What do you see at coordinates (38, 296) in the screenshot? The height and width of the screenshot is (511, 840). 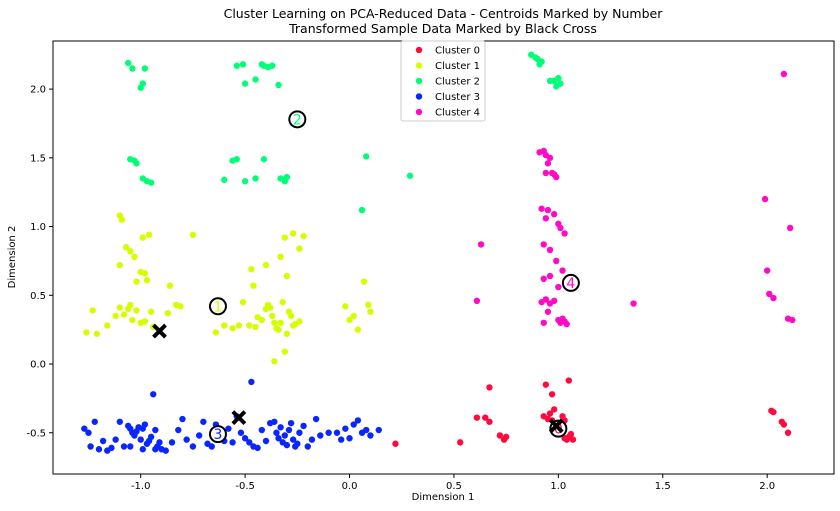 I see `y-tick-label: 0.5` at bounding box center [38, 296].